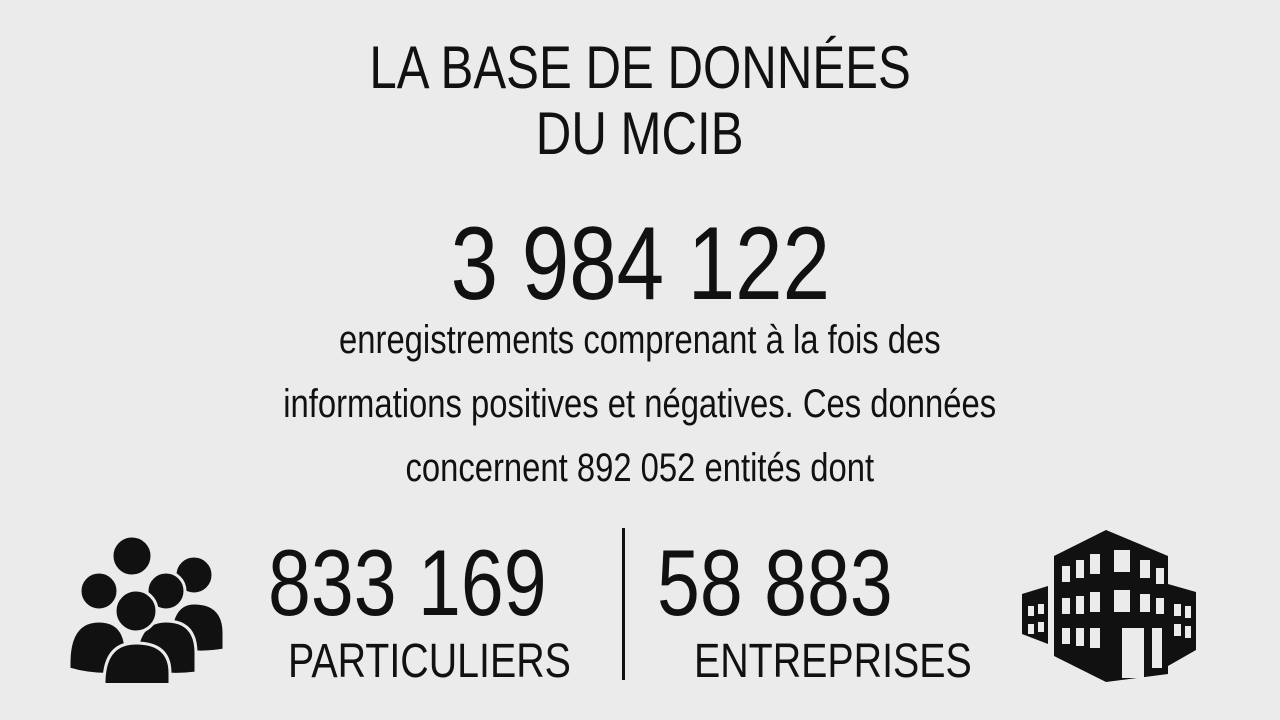  What do you see at coordinates (640, 264) in the screenshot?
I see `total-records: 3 984 122` at bounding box center [640, 264].